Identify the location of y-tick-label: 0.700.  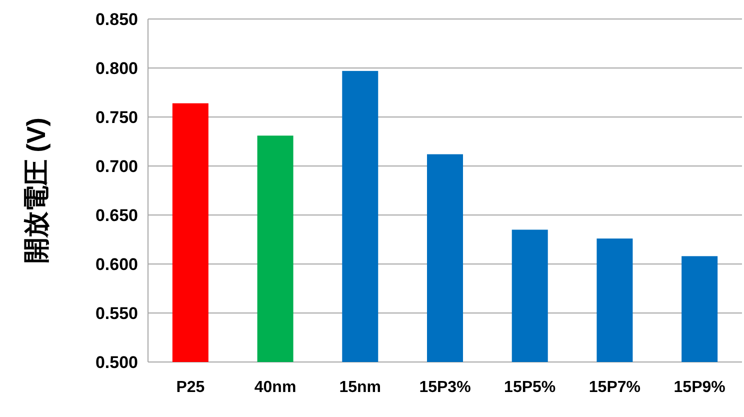
(116, 166).